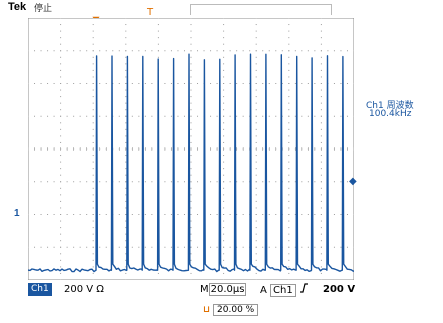  I want to click on channel-1-ground-marker: 1, so click(17, 213).